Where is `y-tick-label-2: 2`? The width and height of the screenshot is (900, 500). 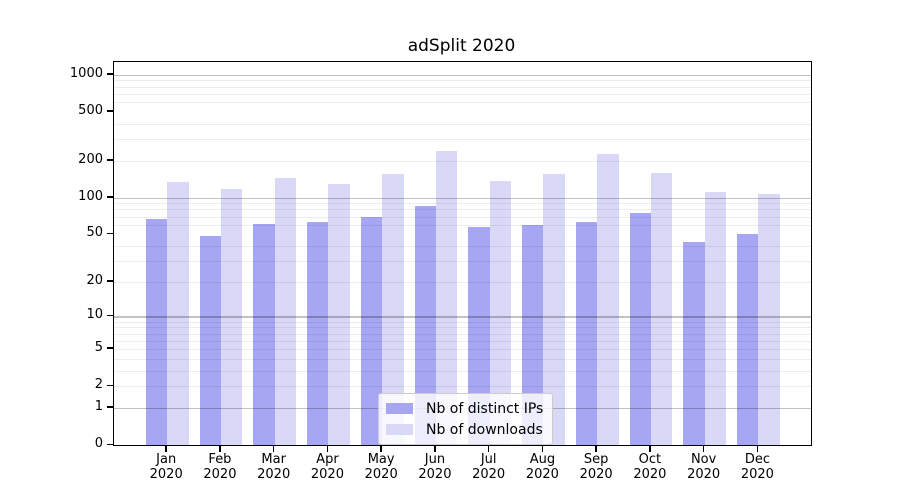 y-tick-label-2: 2 is located at coordinates (98, 385).